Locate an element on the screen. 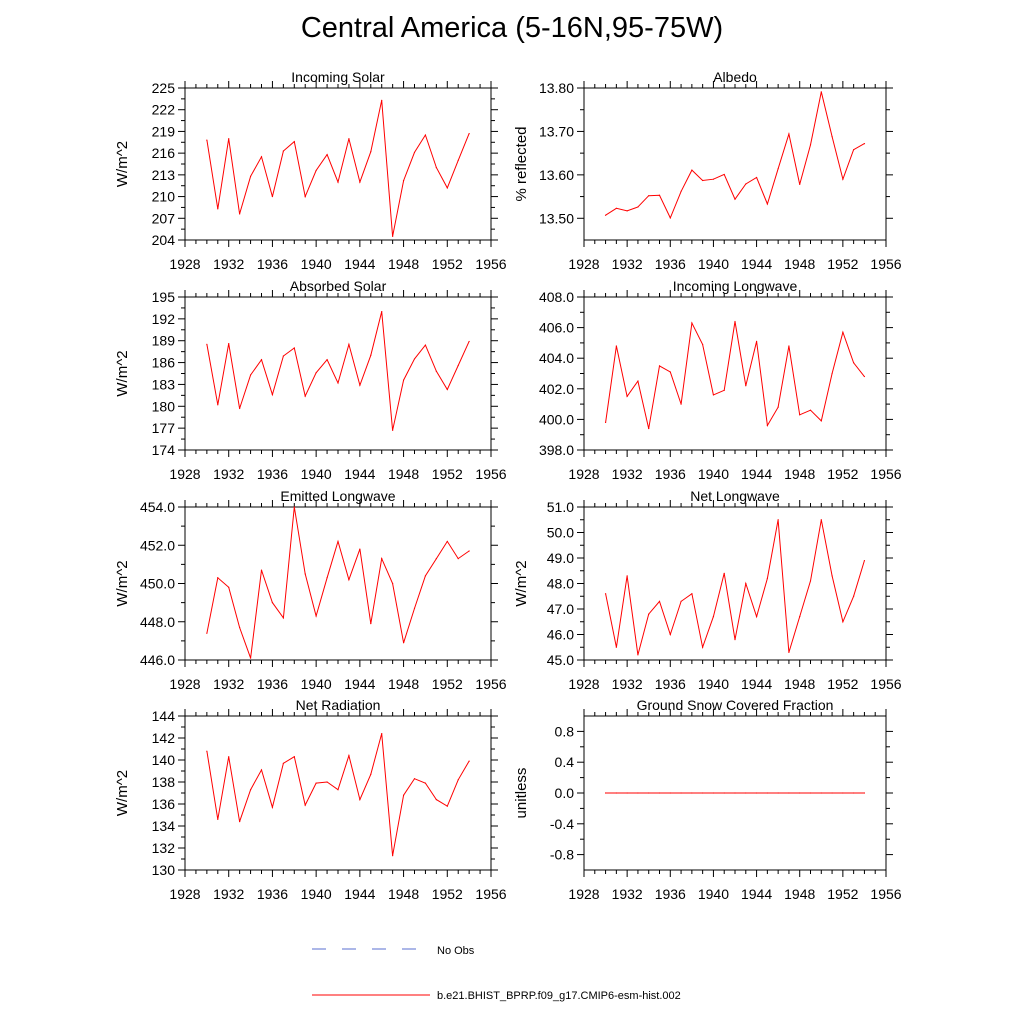  y-tick-label: 138 is located at coordinates (164, 782).